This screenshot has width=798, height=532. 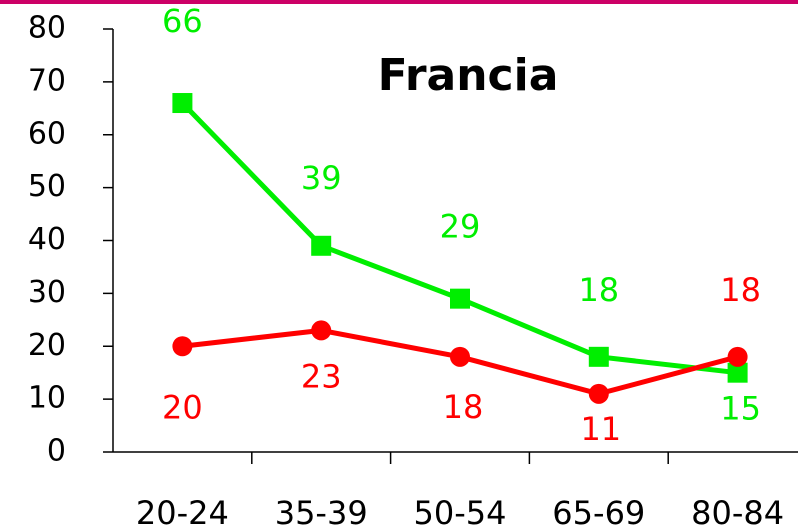 What do you see at coordinates (47, 398) in the screenshot?
I see `y-tick-label: 10` at bounding box center [47, 398].